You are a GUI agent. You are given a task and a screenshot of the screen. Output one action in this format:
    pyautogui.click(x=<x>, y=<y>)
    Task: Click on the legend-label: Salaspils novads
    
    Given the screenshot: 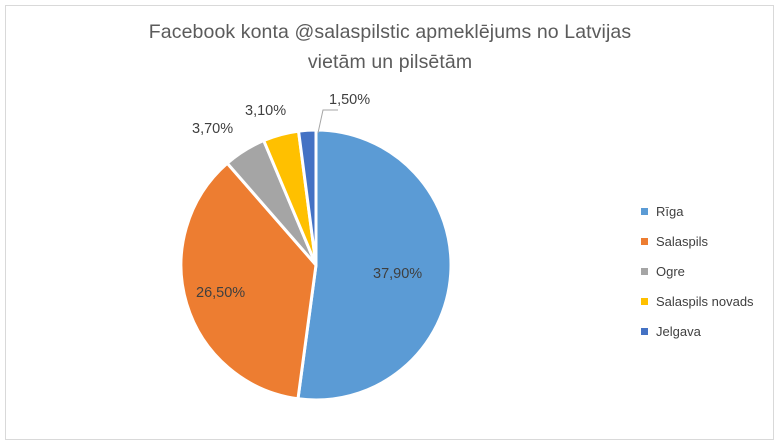 What is the action you would take?
    pyautogui.click(x=705, y=301)
    